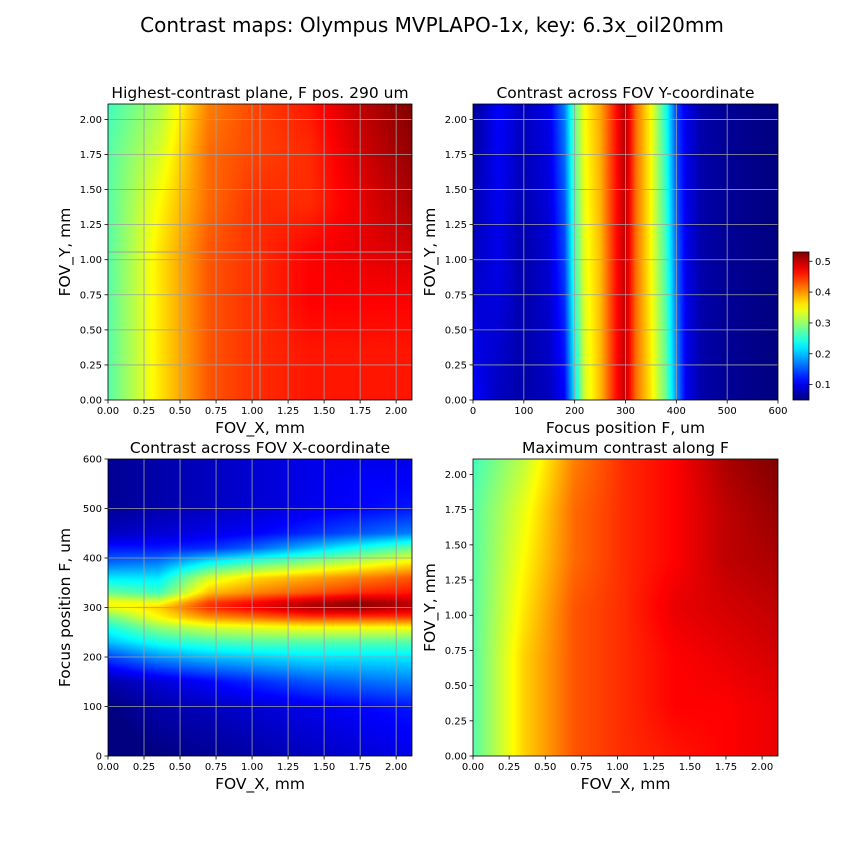 The image size is (864, 864). What do you see at coordinates (92, 509) in the screenshot?
I see `y-tick-label: 500` at bounding box center [92, 509].